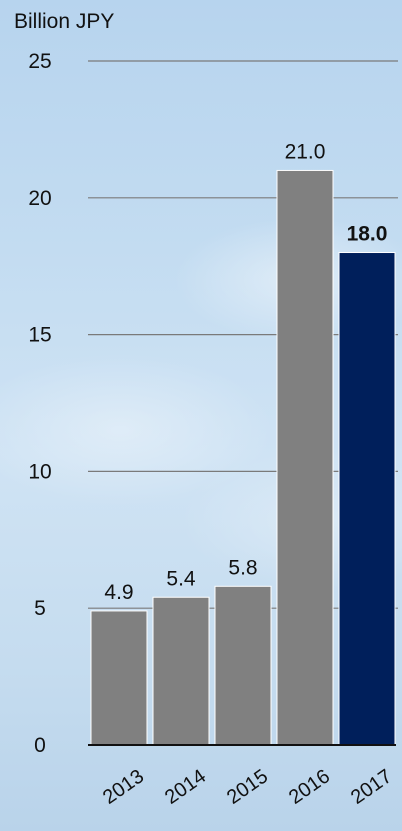 The height and width of the screenshot is (831, 402). What do you see at coordinates (119, 678) in the screenshot?
I see `bar-2013` at bounding box center [119, 678].